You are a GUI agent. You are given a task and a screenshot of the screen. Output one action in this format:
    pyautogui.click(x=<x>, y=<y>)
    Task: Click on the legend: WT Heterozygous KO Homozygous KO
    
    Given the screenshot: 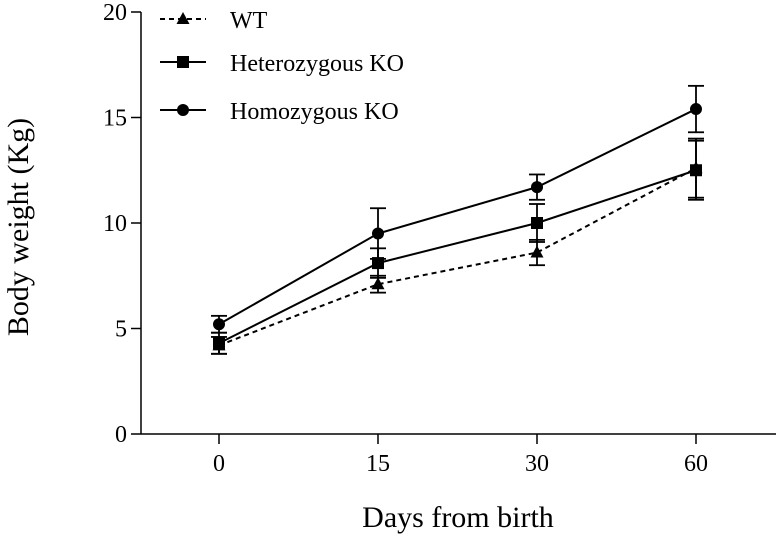 What is the action you would take?
    pyautogui.click(x=282, y=66)
    